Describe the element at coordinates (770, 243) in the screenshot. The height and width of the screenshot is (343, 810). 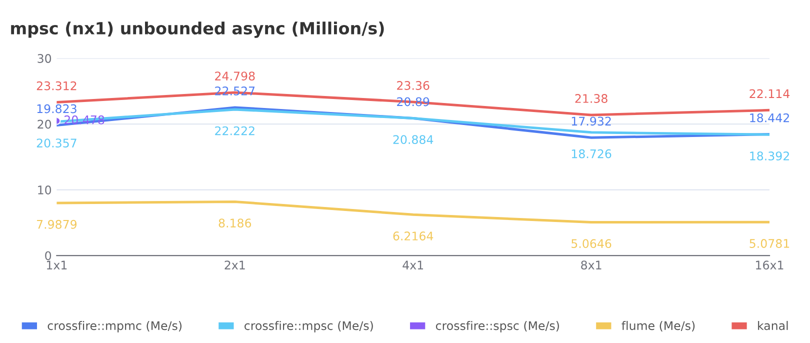
I see `data-label: 5.0781` at that location.